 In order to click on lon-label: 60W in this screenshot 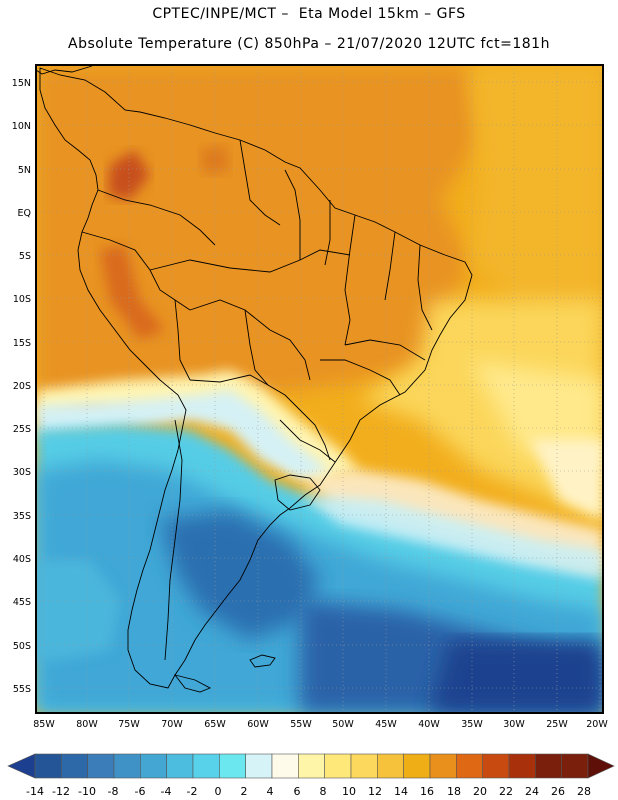, I will do `click(258, 724)`.